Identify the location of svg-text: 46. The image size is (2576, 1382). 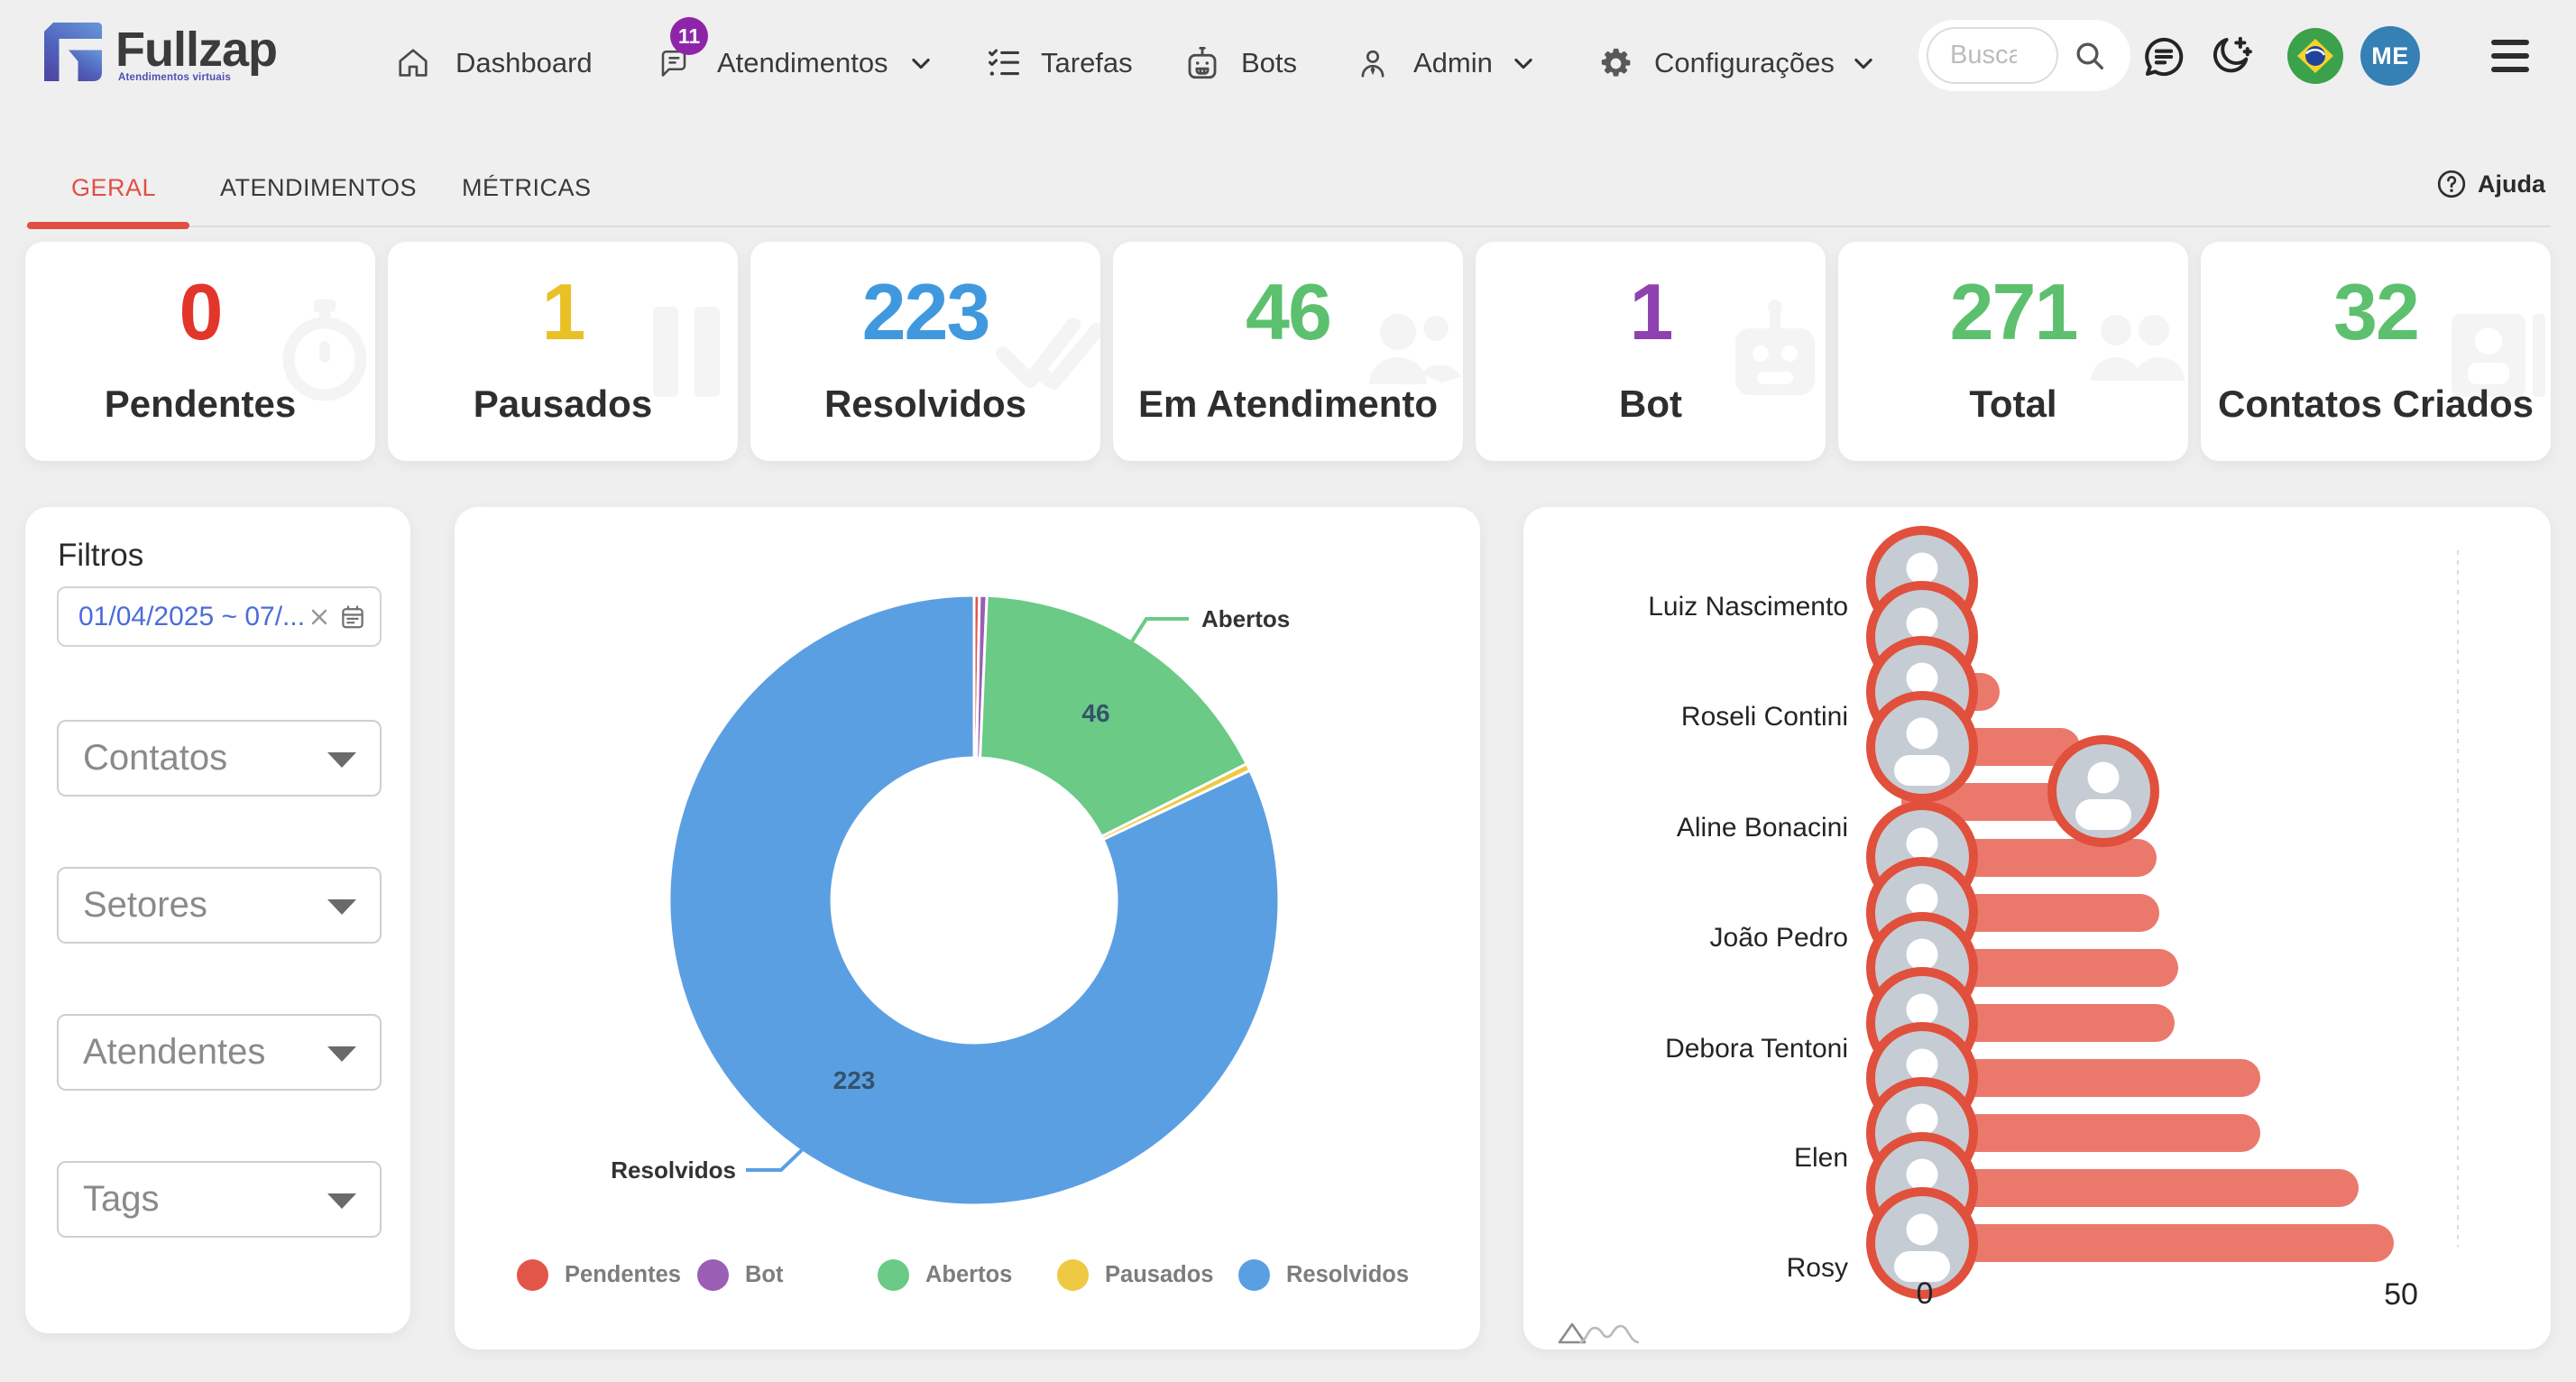
(1095, 713).